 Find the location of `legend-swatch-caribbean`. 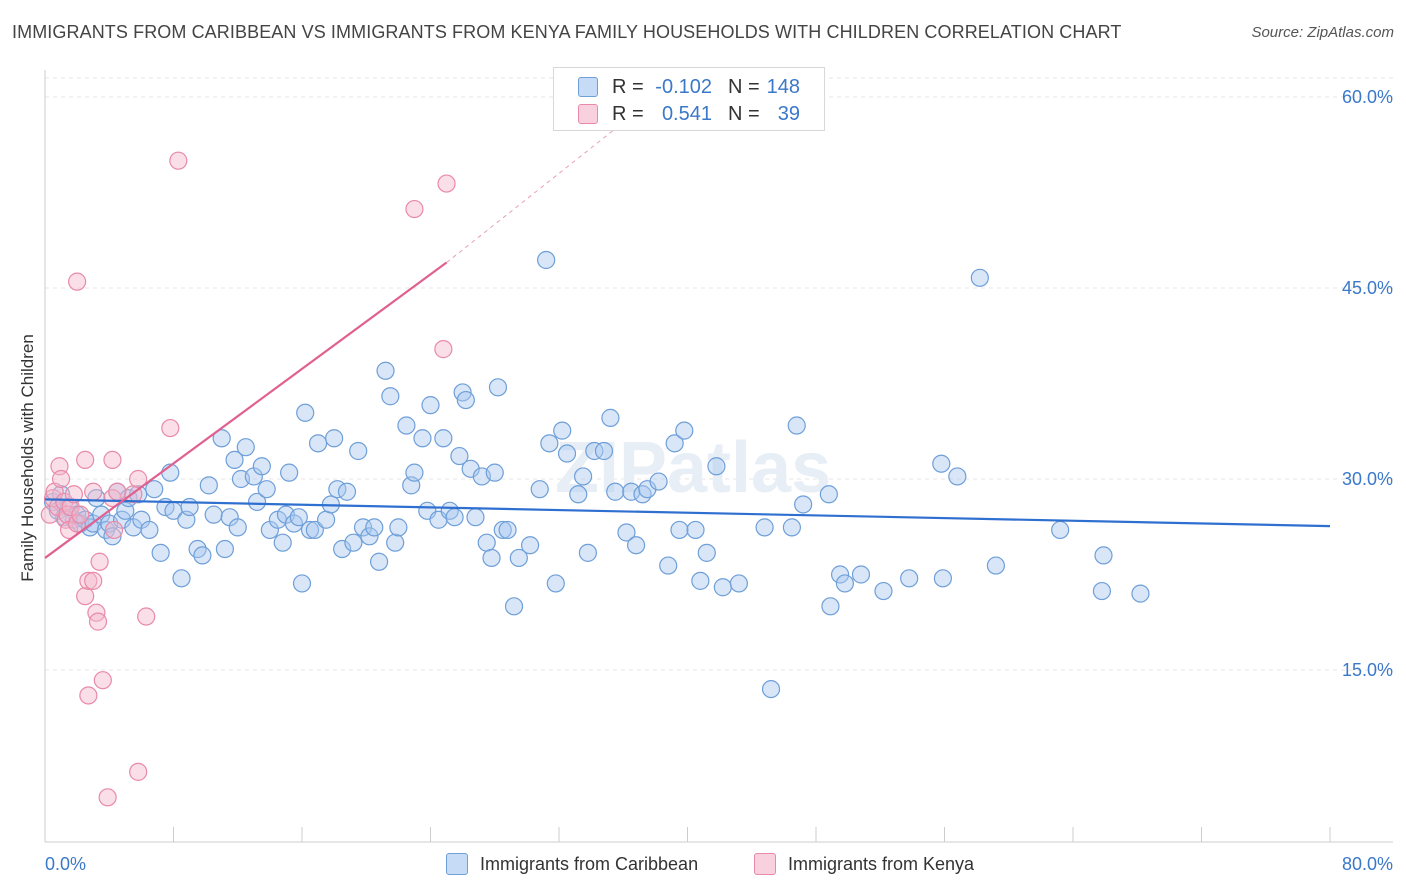

legend-swatch-caribbean is located at coordinates (588, 87).